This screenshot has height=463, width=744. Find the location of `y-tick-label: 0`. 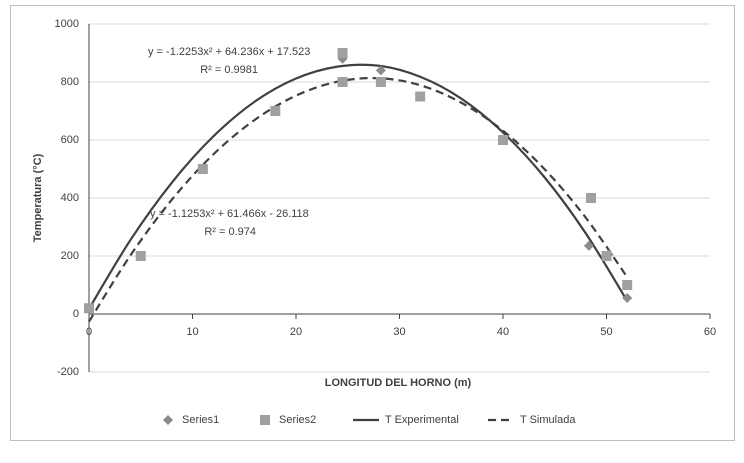

y-tick-label: 0 is located at coordinates (76, 314).